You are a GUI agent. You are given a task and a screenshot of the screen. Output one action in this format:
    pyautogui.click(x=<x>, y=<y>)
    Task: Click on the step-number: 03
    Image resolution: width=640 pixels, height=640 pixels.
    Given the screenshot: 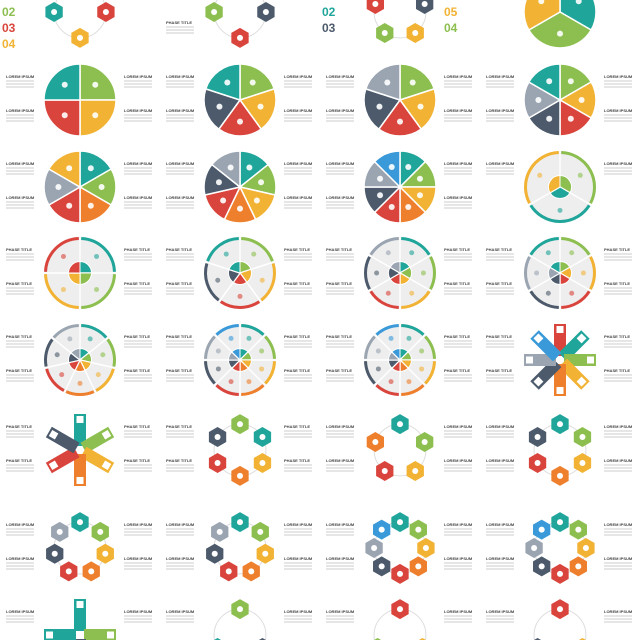 What is the action you would take?
    pyautogui.click(x=9, y=28)
    